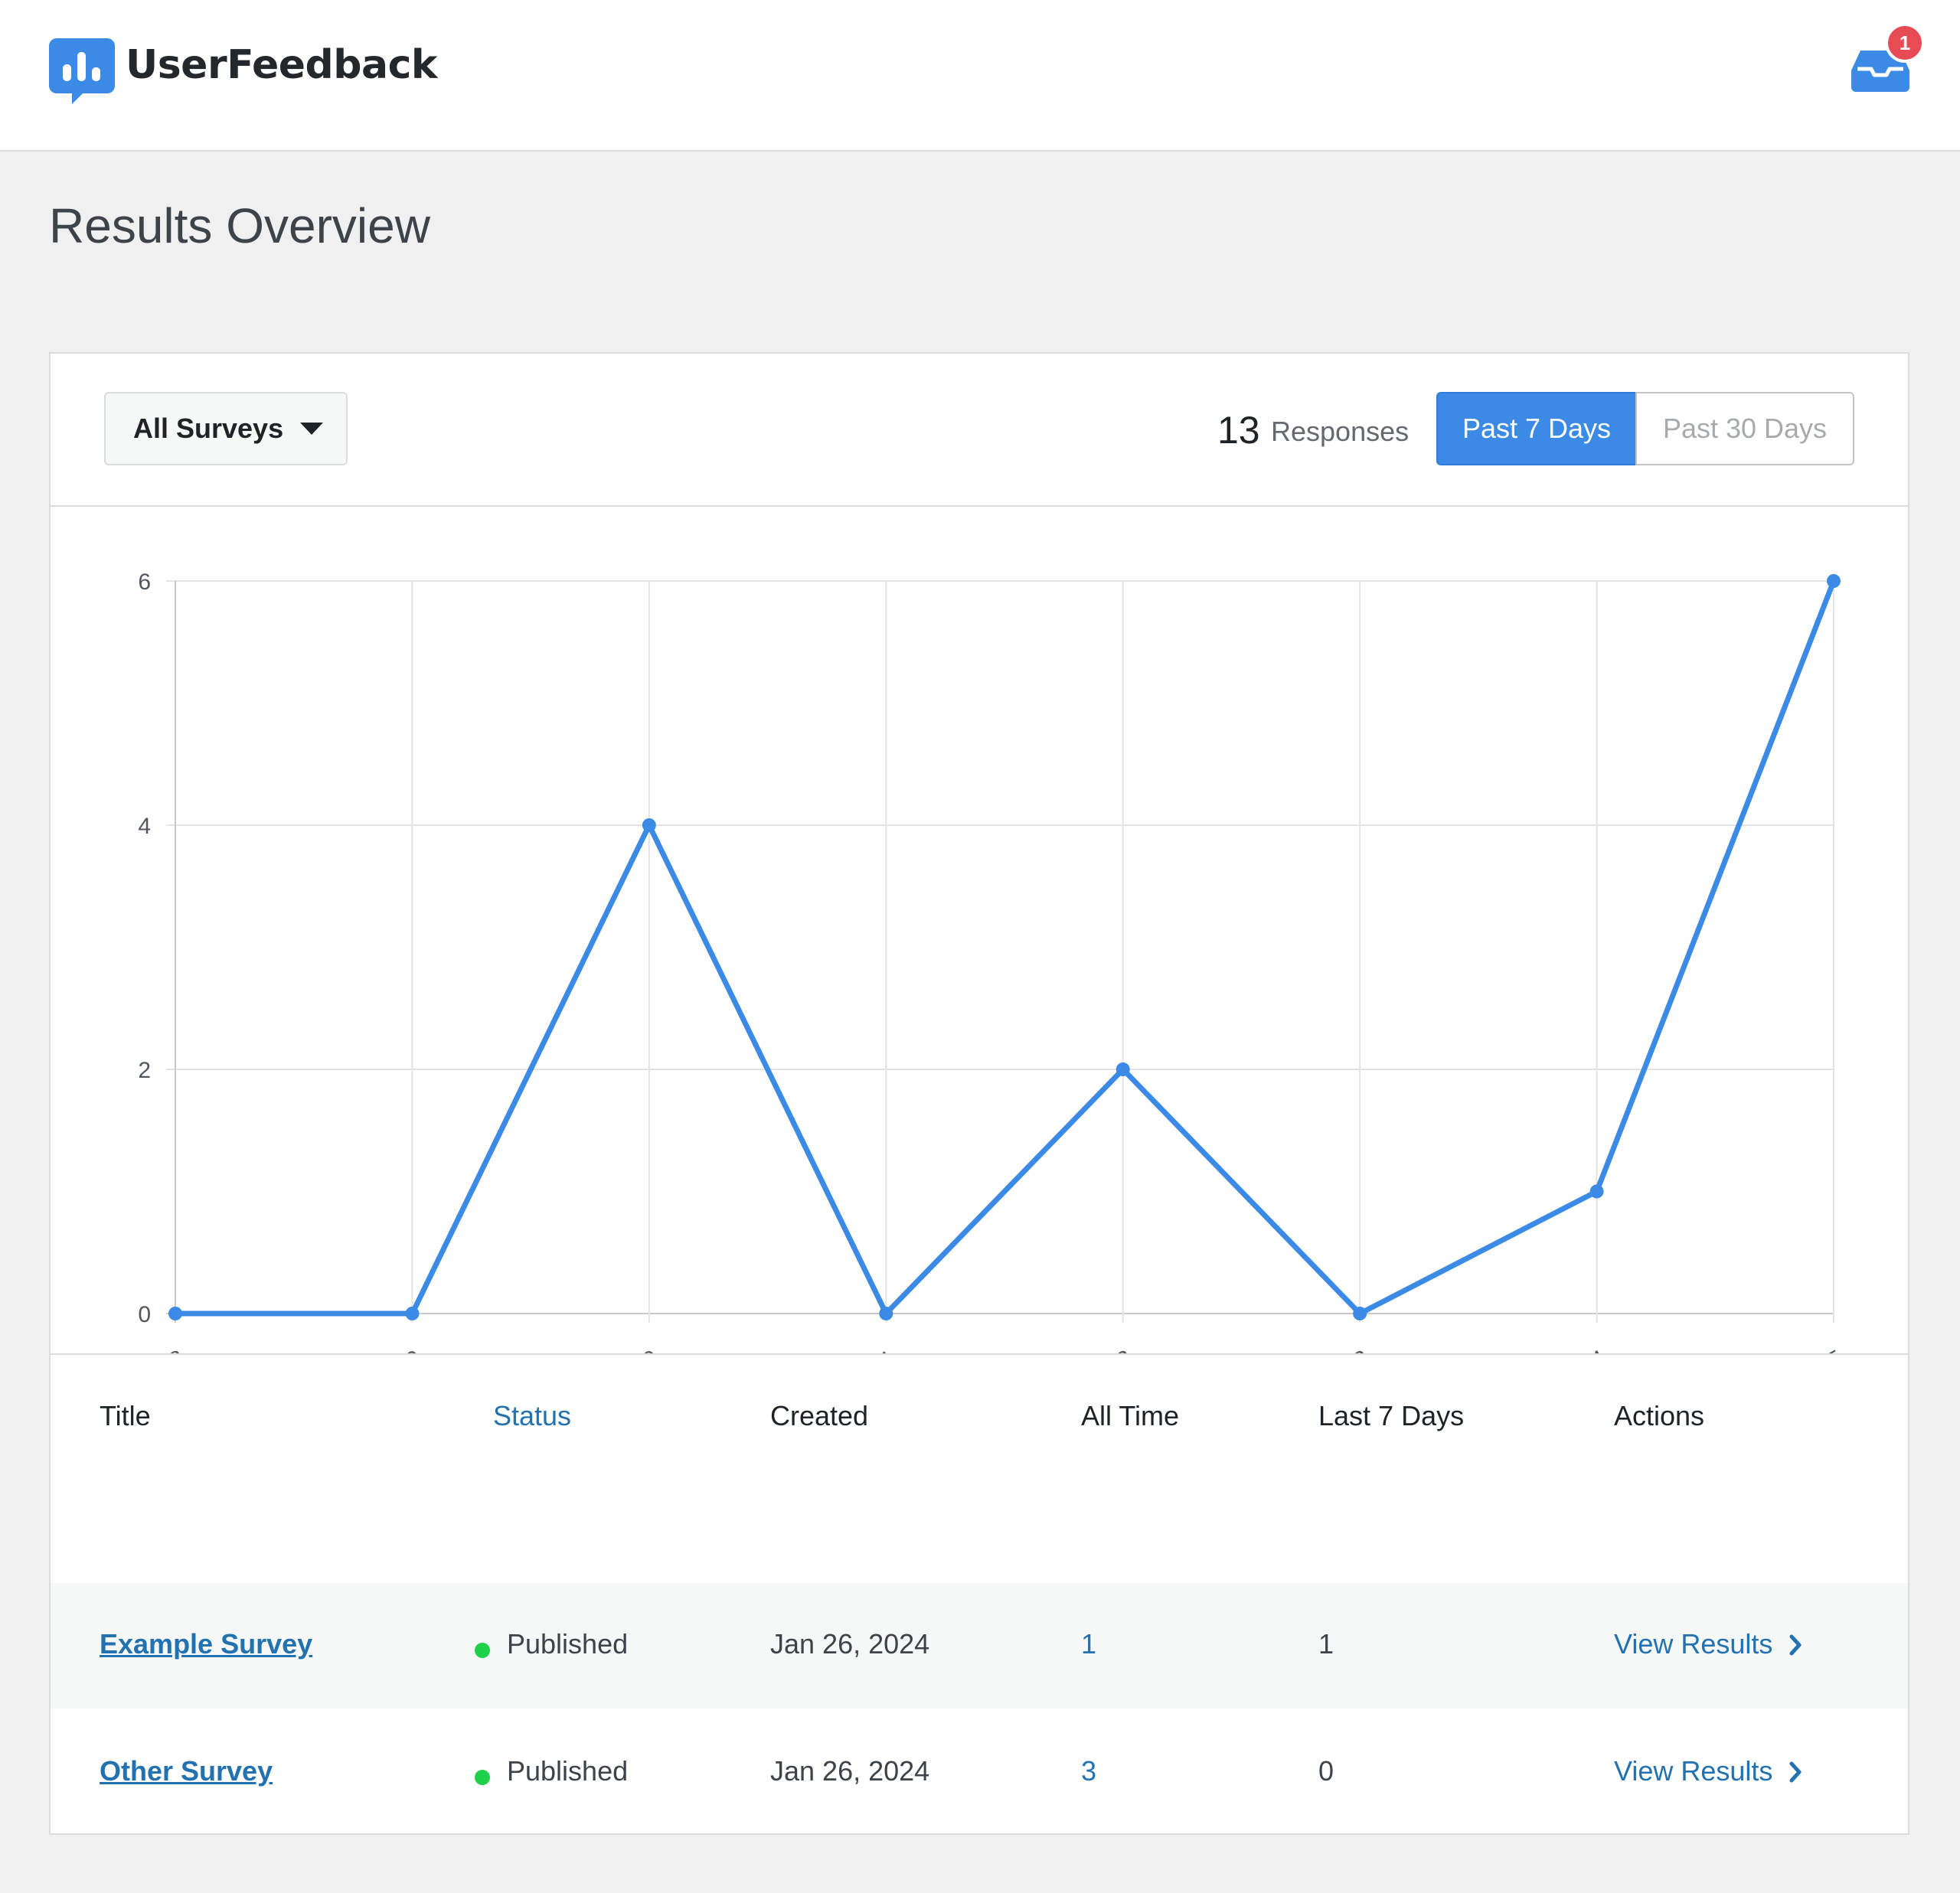 The width and height of the screenshot is (1960, 1893). I want to click on caret-down-icon, so click(311, 429).